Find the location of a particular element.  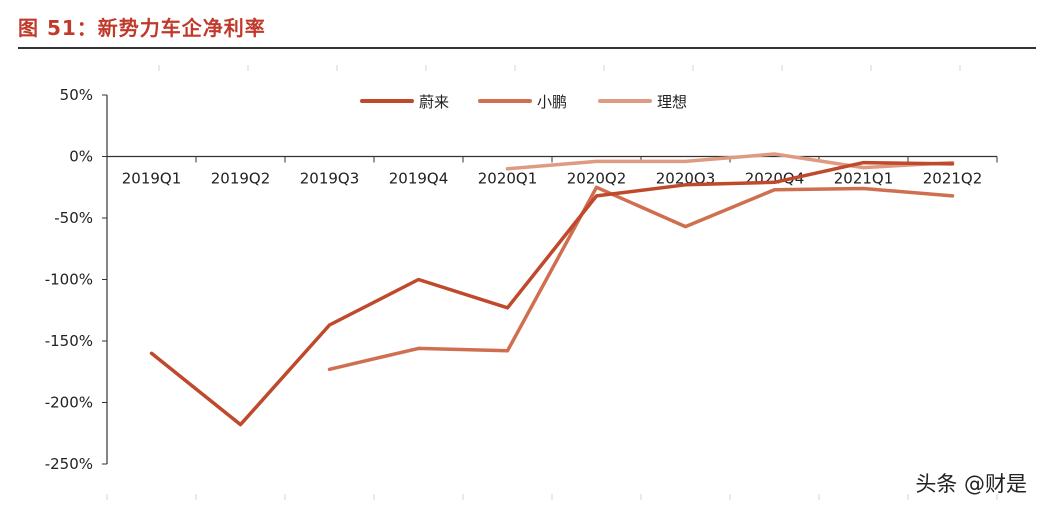

y-tick-label: 50% is located at coordinates (76, 95).